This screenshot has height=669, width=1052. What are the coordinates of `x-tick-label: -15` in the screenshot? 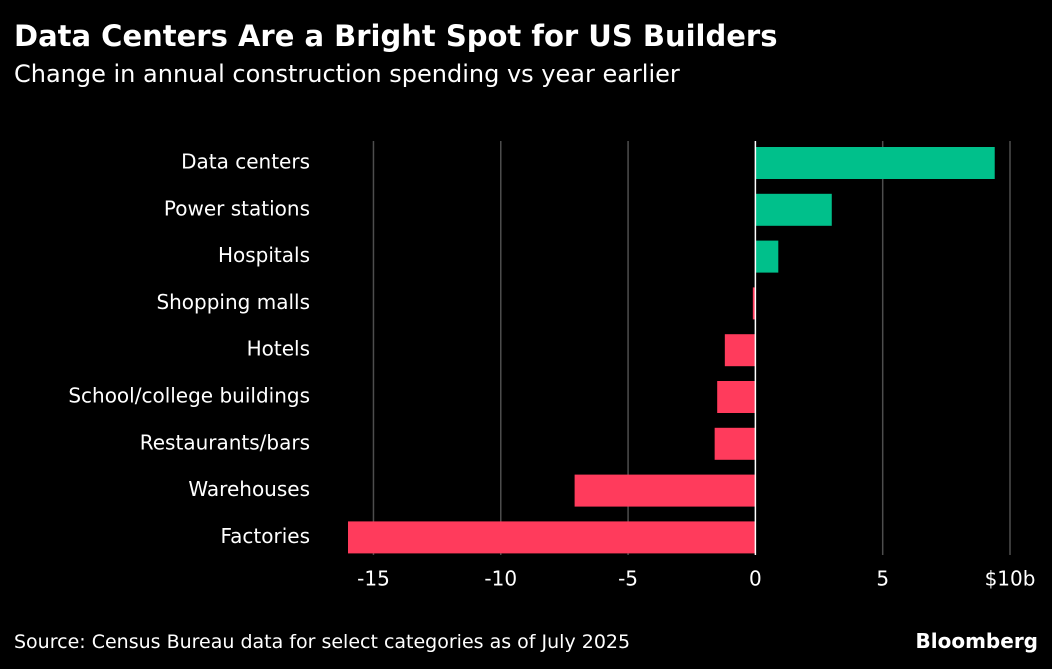 It's located at (373, 579).